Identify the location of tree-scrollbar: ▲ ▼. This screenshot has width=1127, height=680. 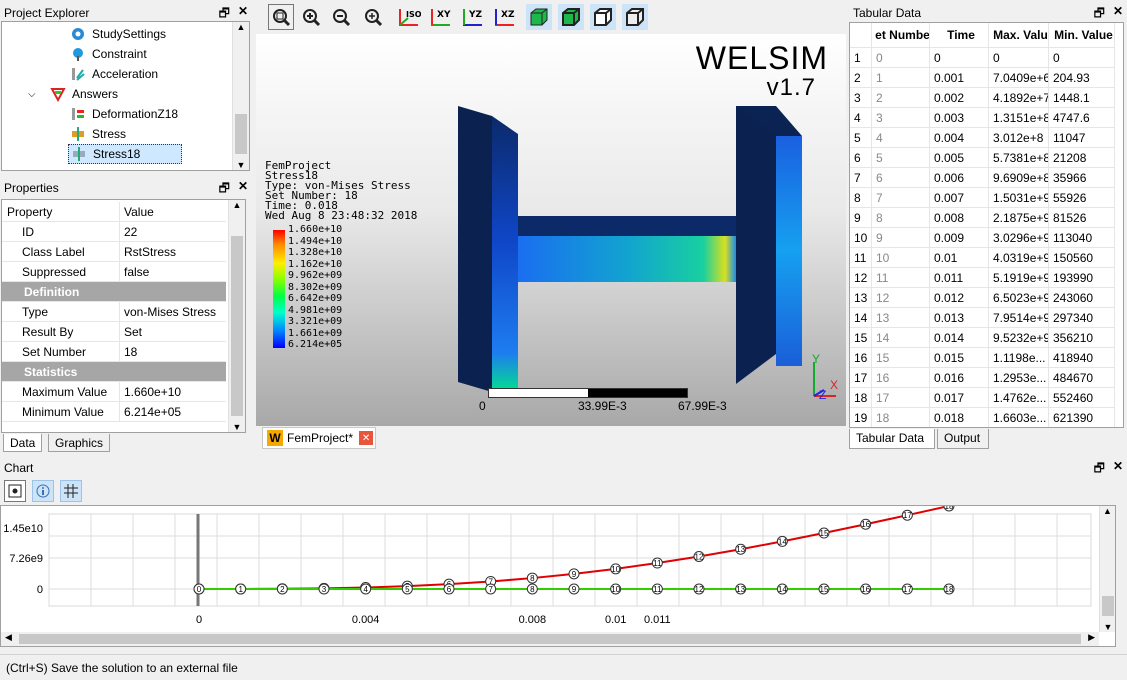
(240, 96).